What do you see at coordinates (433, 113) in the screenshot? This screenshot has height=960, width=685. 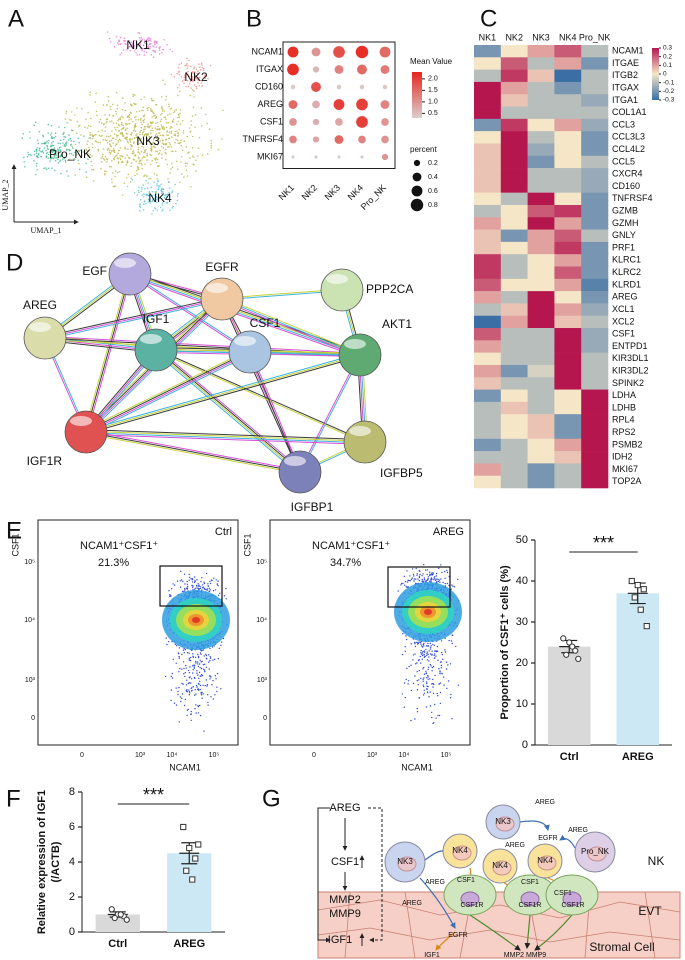 I see `colorbar-label: 0.5` at bounding box center [433, 113].